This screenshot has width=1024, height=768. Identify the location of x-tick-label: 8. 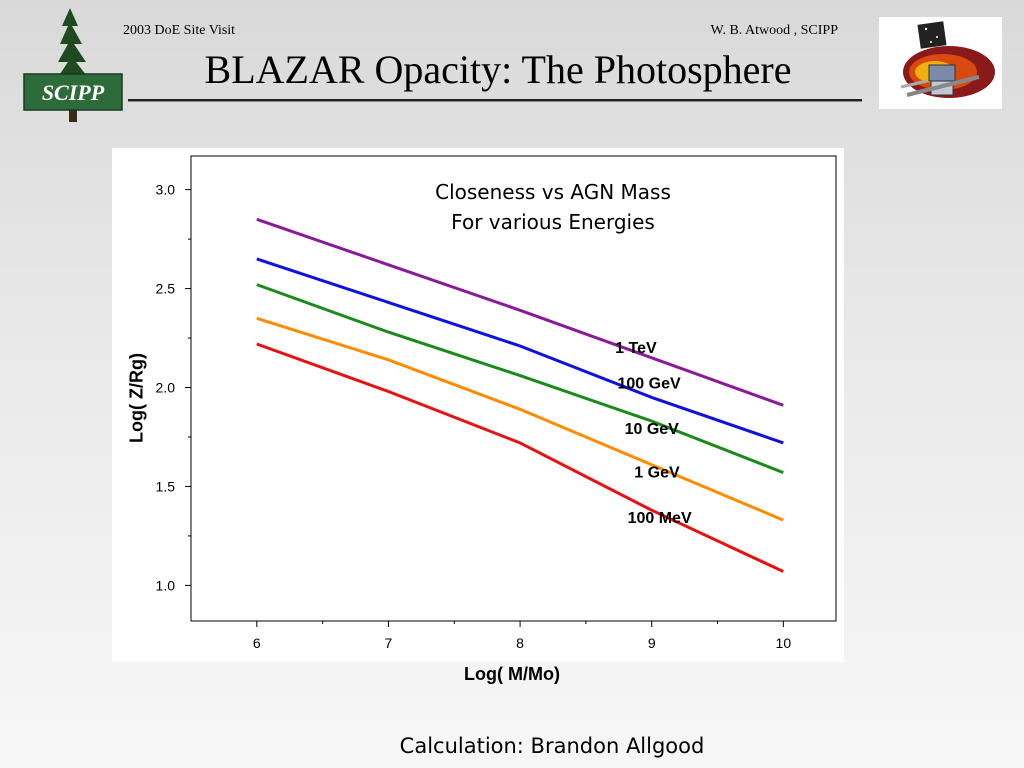
(520, 643).